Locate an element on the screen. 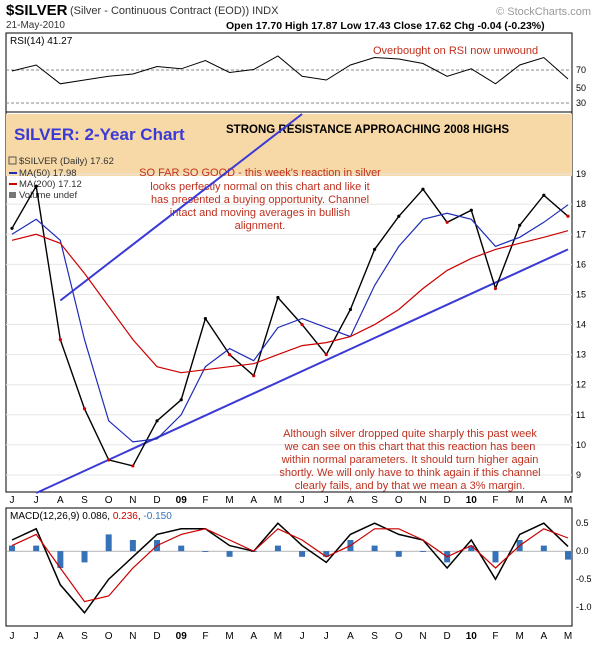 The width and height of the screenshot is (599, 646). macd-tick-label: 0.0 is located at coordinates (582, 551).